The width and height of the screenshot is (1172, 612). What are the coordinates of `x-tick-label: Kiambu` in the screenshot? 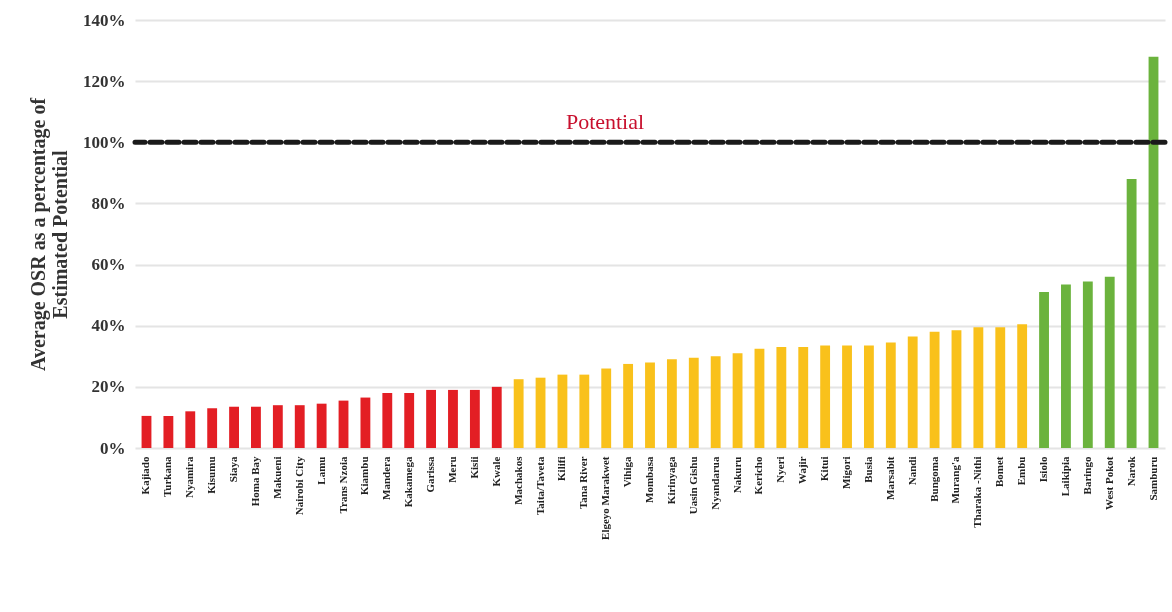 It's located at (364, 476).